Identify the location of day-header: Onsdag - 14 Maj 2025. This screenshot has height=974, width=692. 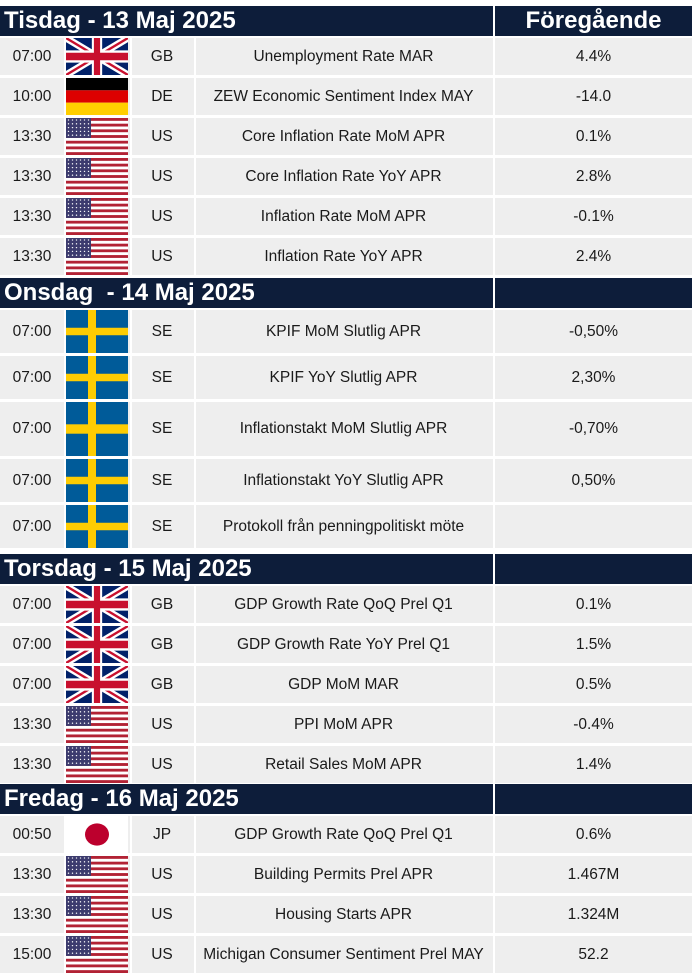
(346, 293).